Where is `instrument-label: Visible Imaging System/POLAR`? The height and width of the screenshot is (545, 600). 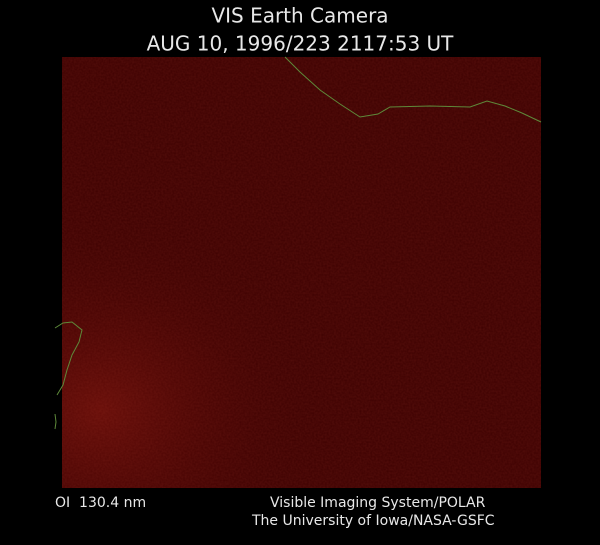 instrument-label: Visible Imaging System/POLAR is located at coordinates (378, 503).